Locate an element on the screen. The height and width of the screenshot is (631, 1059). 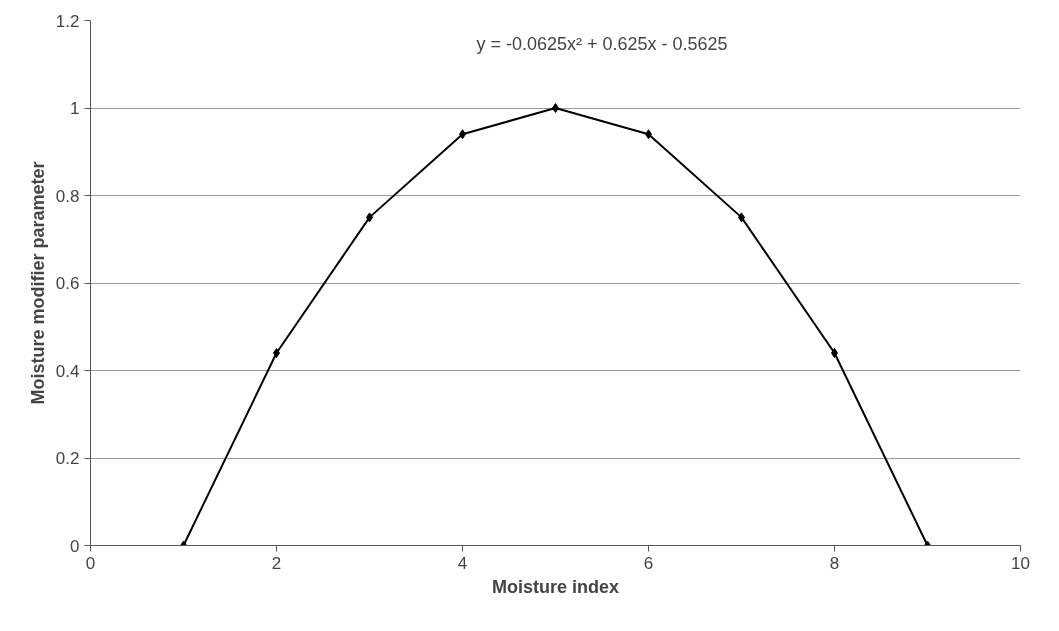
x-tick-label: 10 is located at coordinates (1020, 563).